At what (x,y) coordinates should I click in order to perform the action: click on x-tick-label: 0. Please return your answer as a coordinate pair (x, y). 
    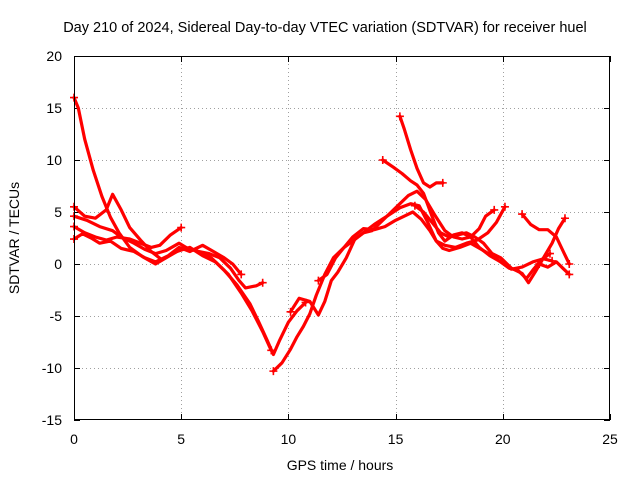
    Looking at the image, I should click on (74, 439).